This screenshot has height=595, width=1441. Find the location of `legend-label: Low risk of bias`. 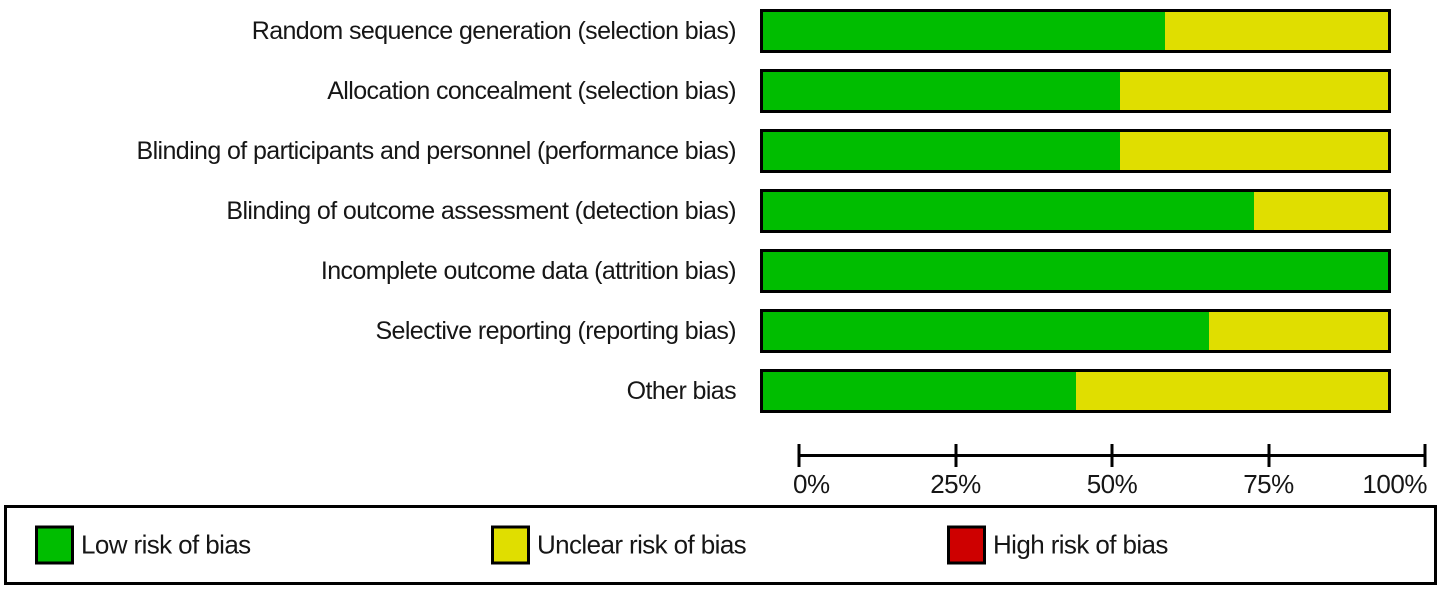

legend-label: Low risk of bias is located at coordinates (166, 544).